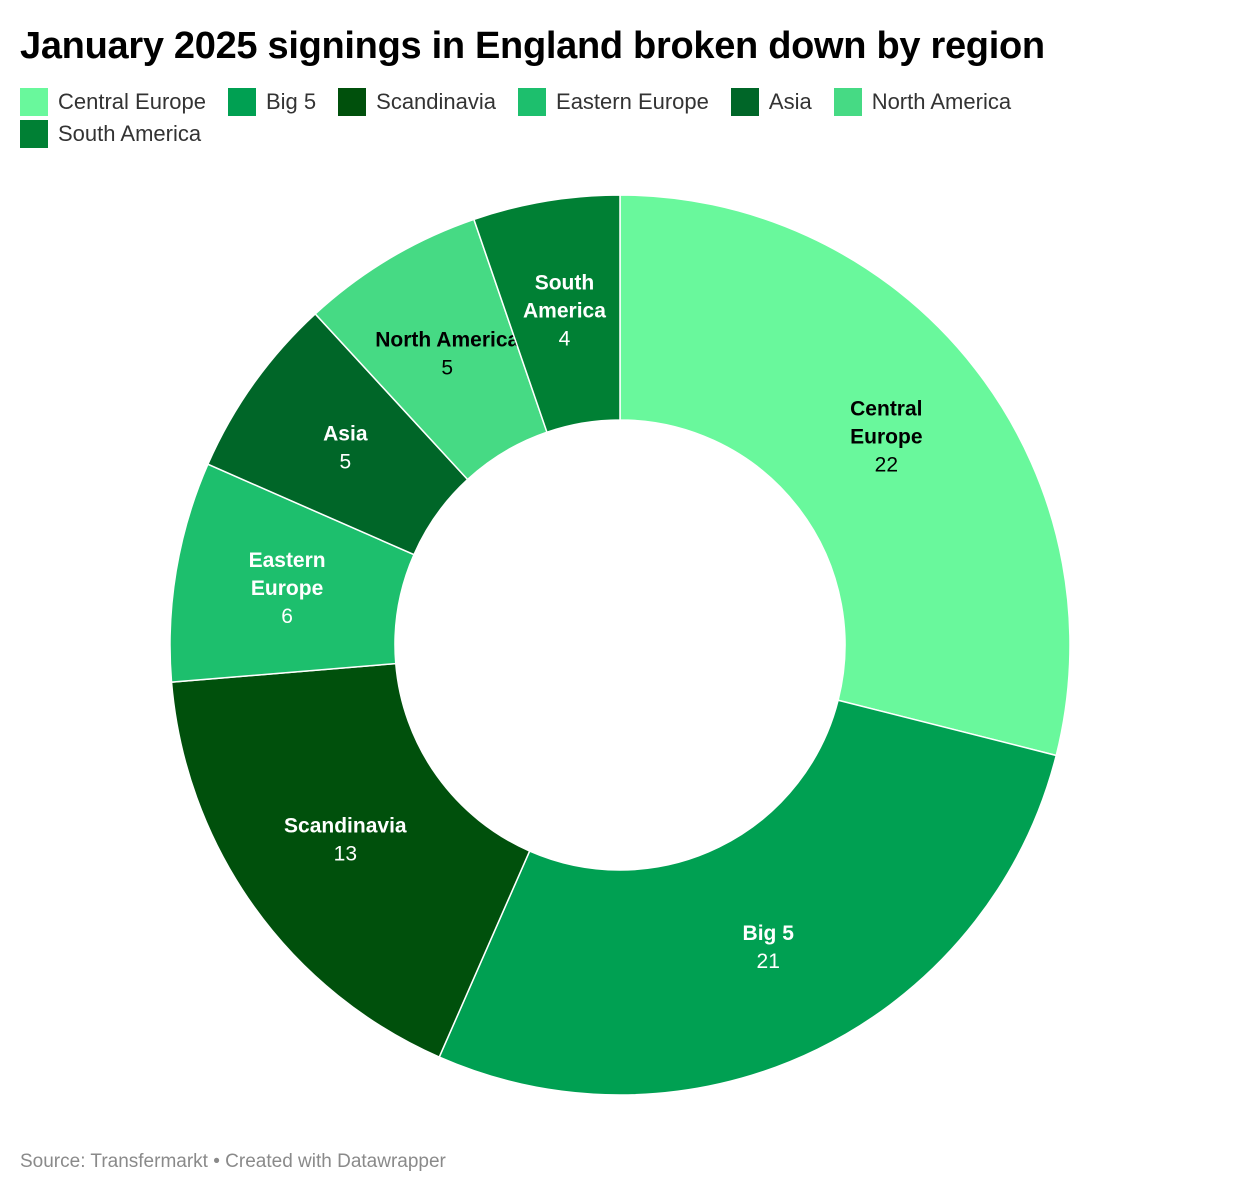  I want to click on slice-scandinavia, so click(350, 860).